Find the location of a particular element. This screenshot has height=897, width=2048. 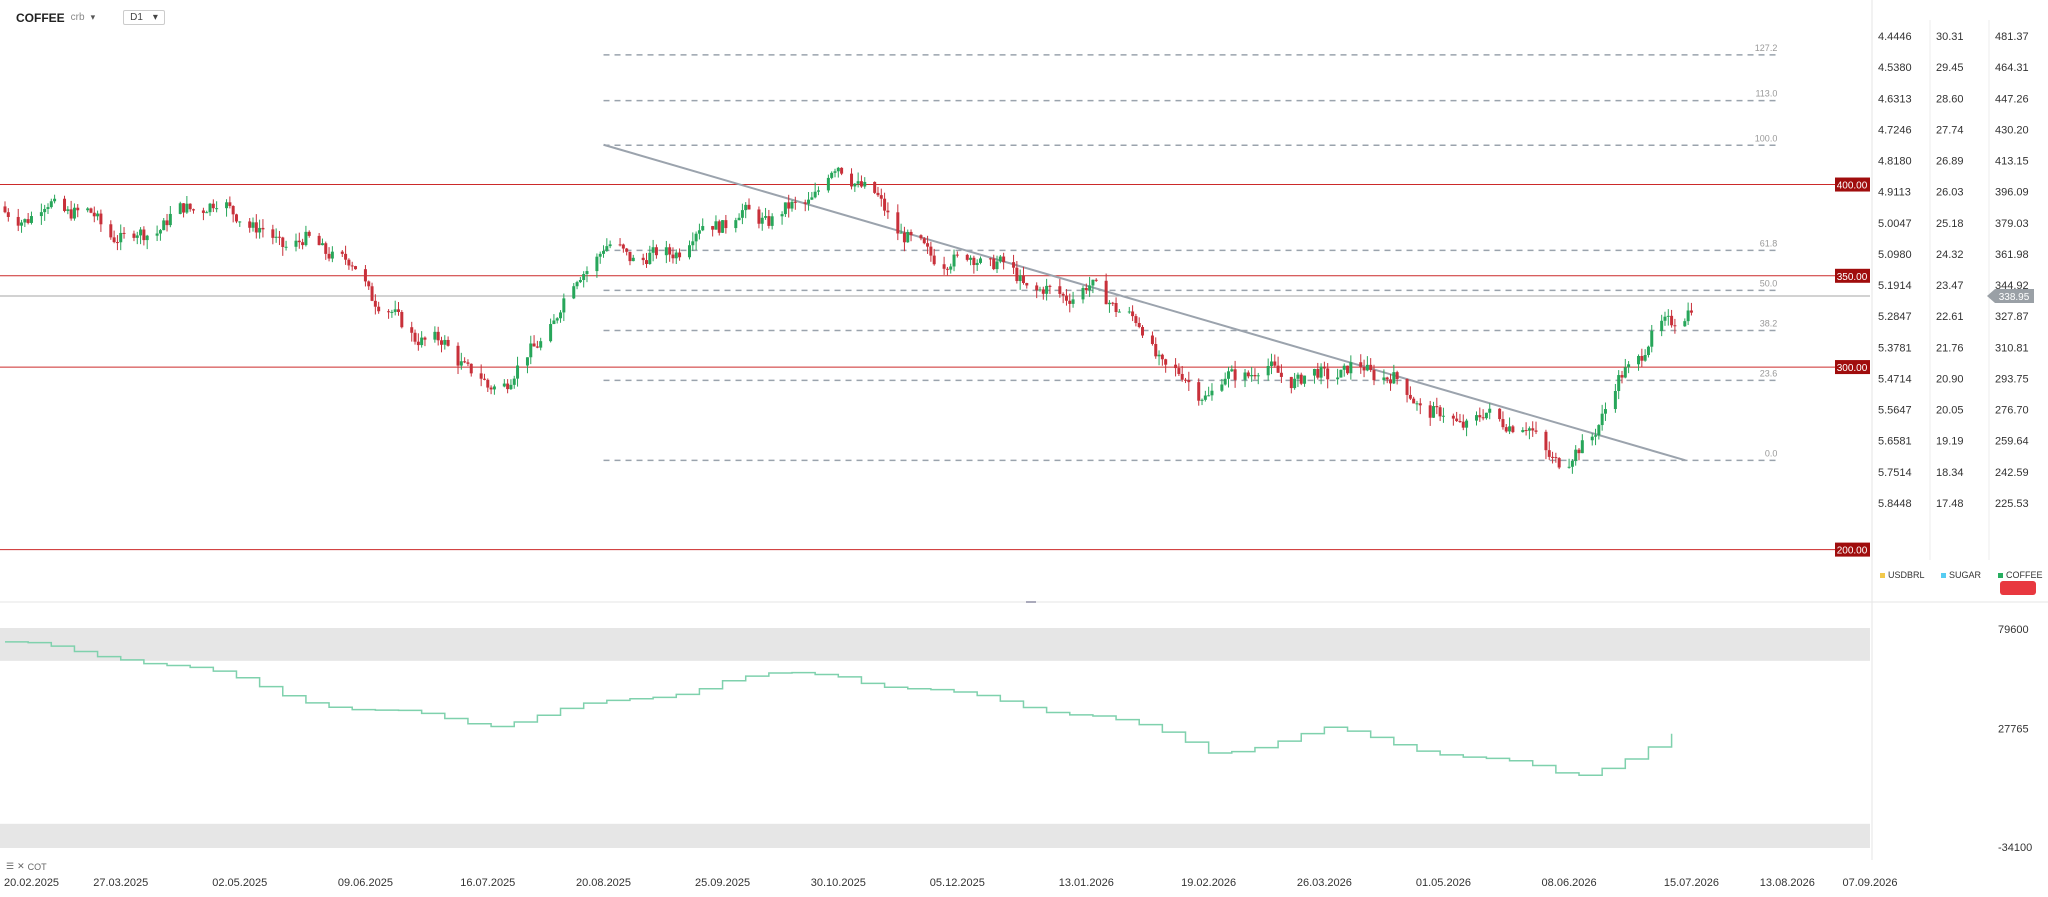

symbol-label: COFFEE is located at coordinates (40, 17).